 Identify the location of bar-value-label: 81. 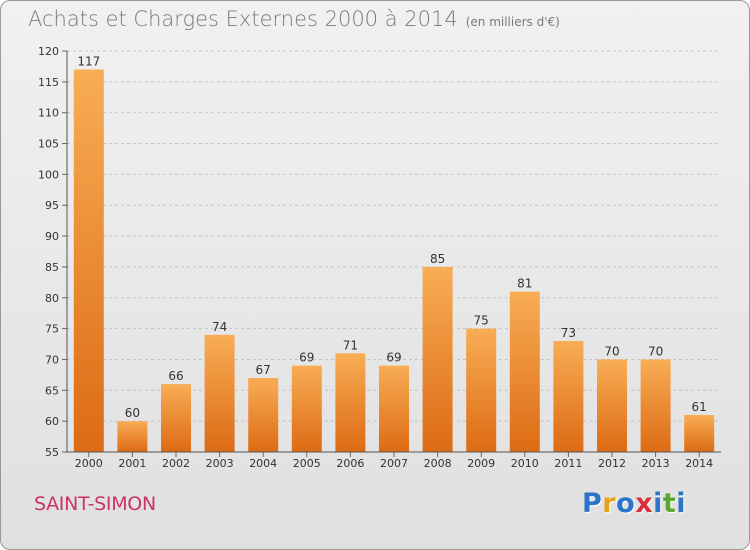
(524, 284).